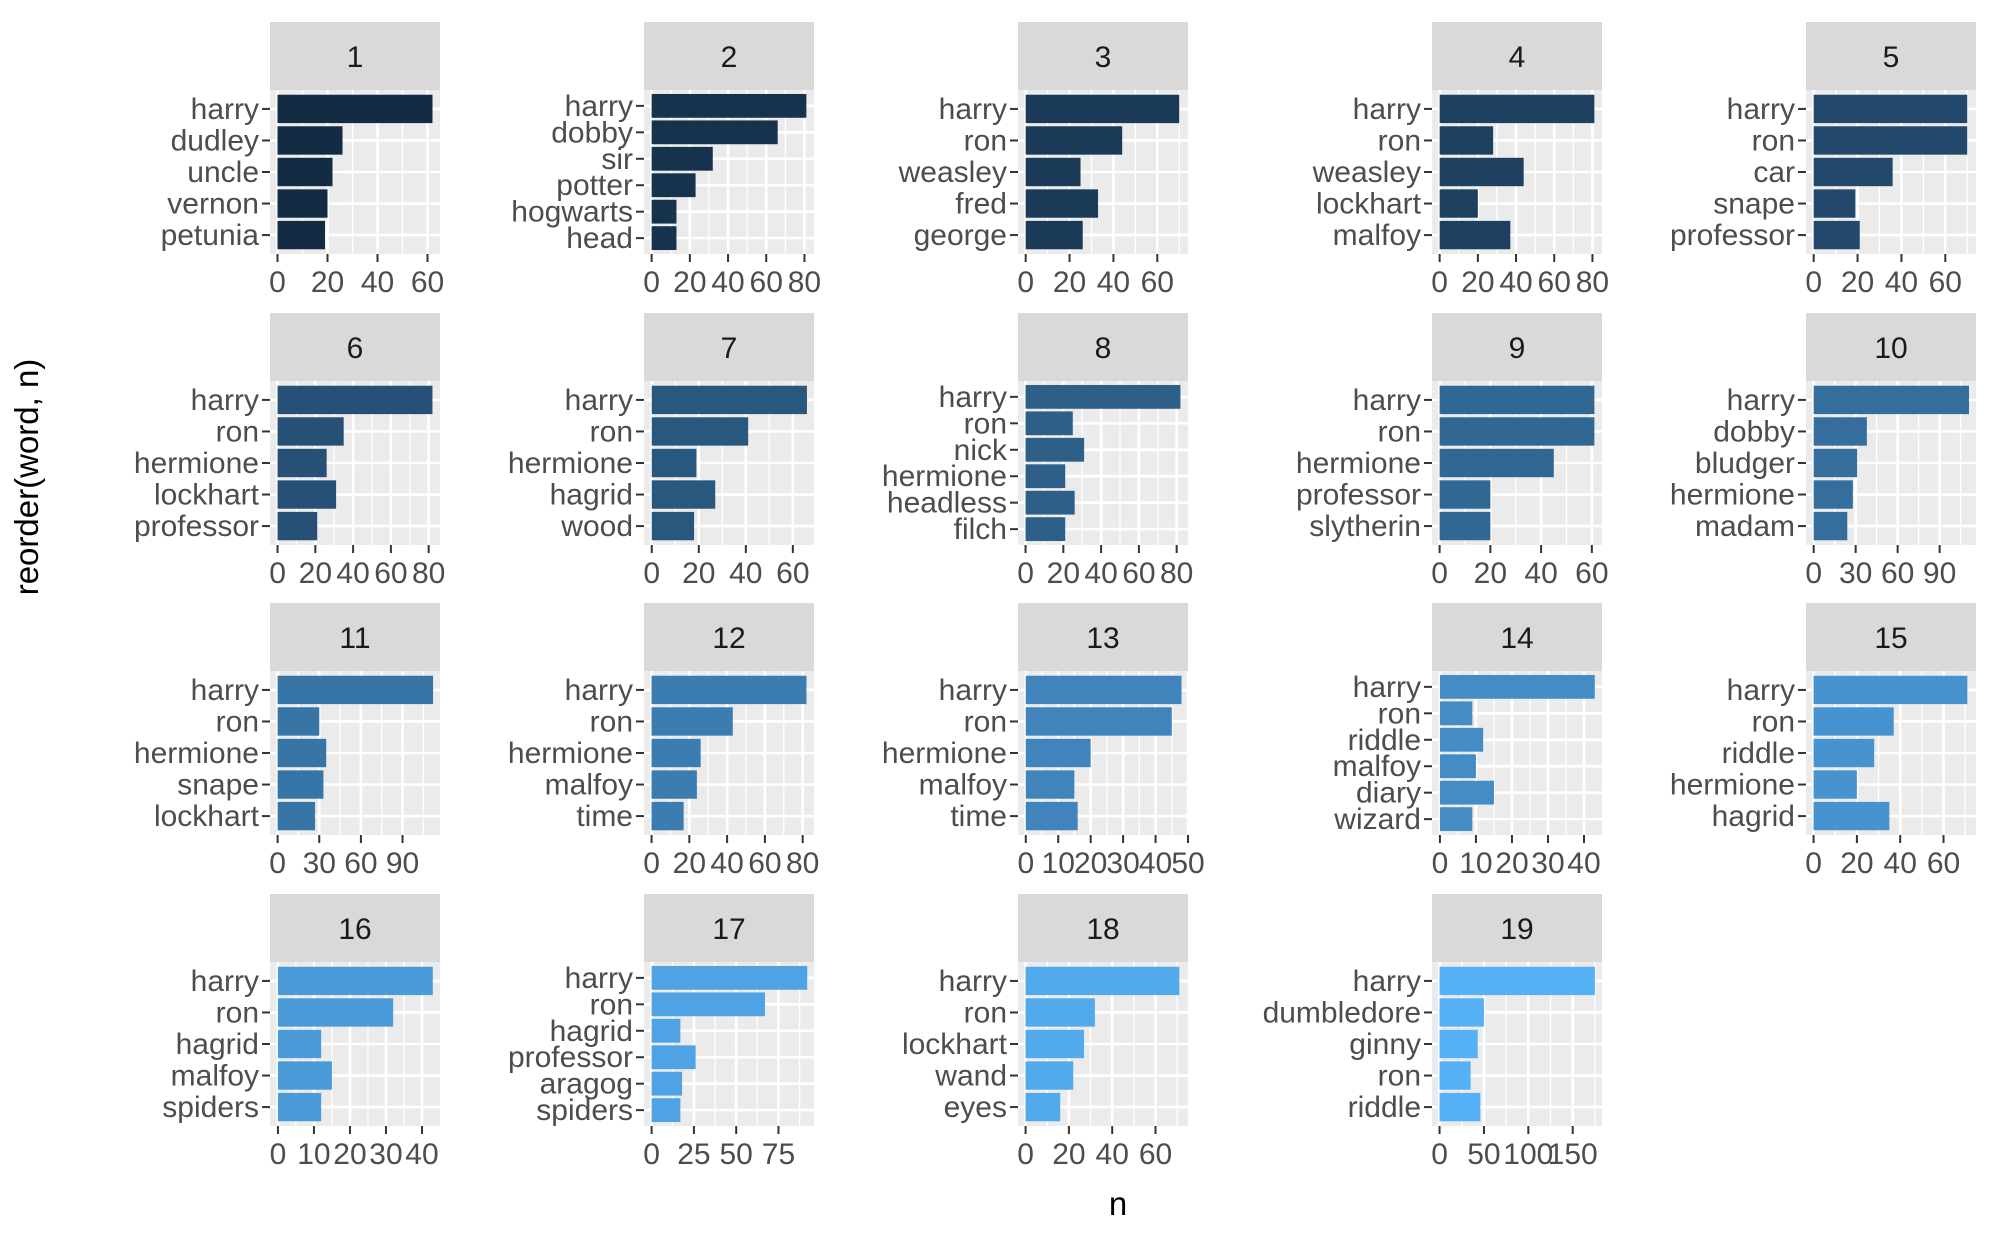 The image size is (1991, 1237). What do you see at coordinates (210, 1107) in the screenshot?
I see `y-tick-label: spiders` at bounding box center [210, 1107].